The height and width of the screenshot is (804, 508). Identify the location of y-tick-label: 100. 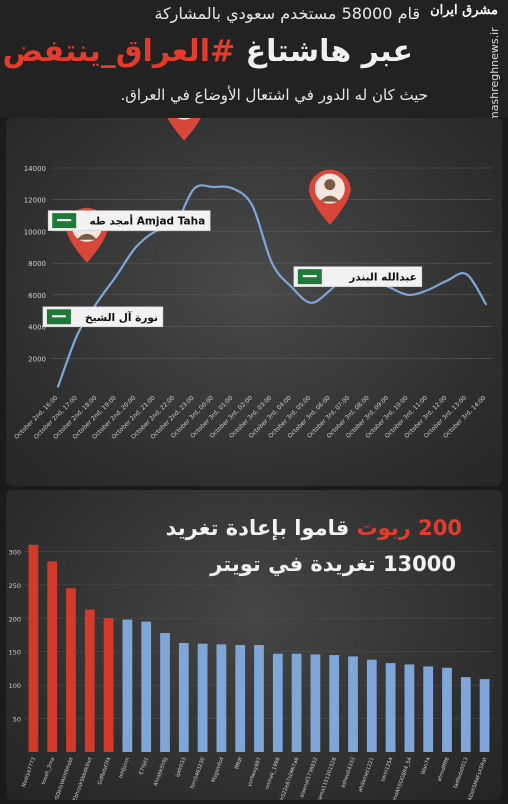
(15, 686).